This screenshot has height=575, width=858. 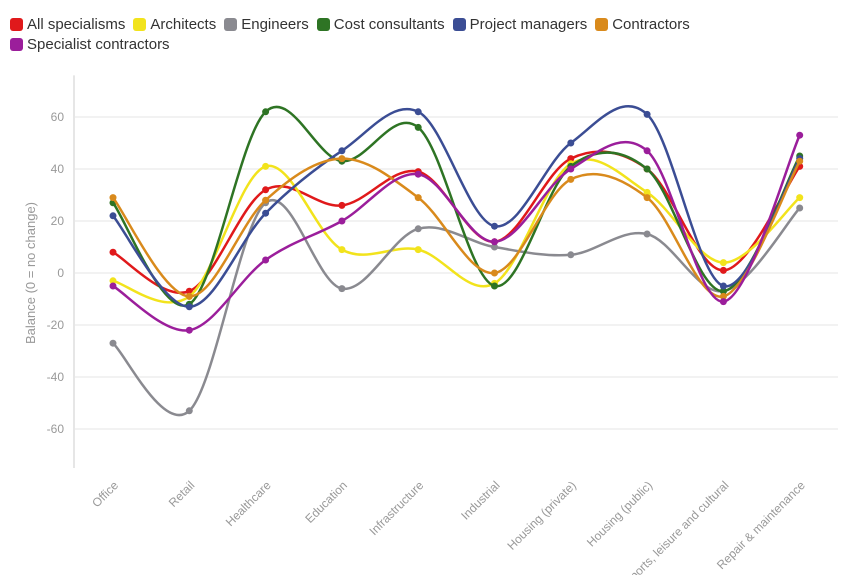 I want to click on legend-item: Architects, so click(x=174, y=24).